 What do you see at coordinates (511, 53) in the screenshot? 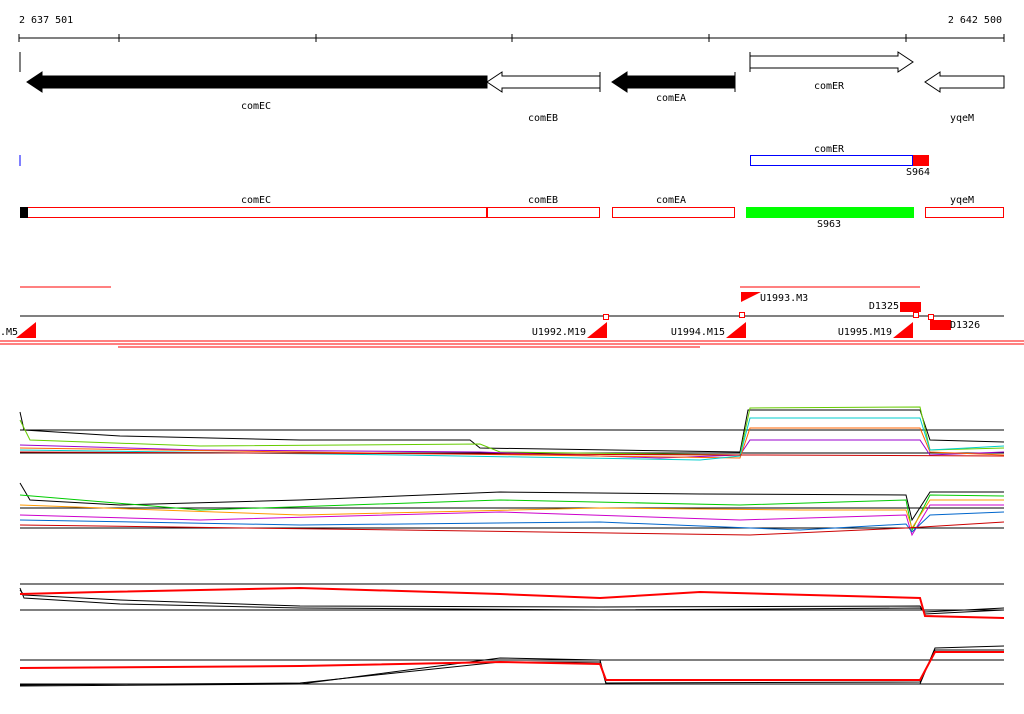
I see `ruler` at bounding box center [511, 53].